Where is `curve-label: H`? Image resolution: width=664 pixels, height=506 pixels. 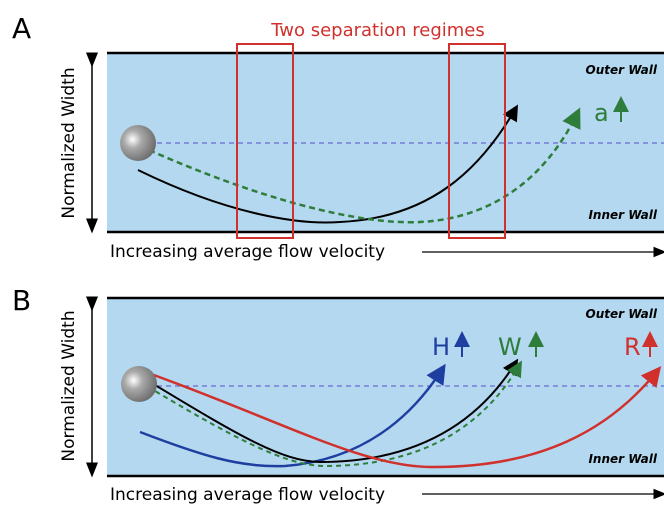 curve-label: H is located at coordinates (441, 347).